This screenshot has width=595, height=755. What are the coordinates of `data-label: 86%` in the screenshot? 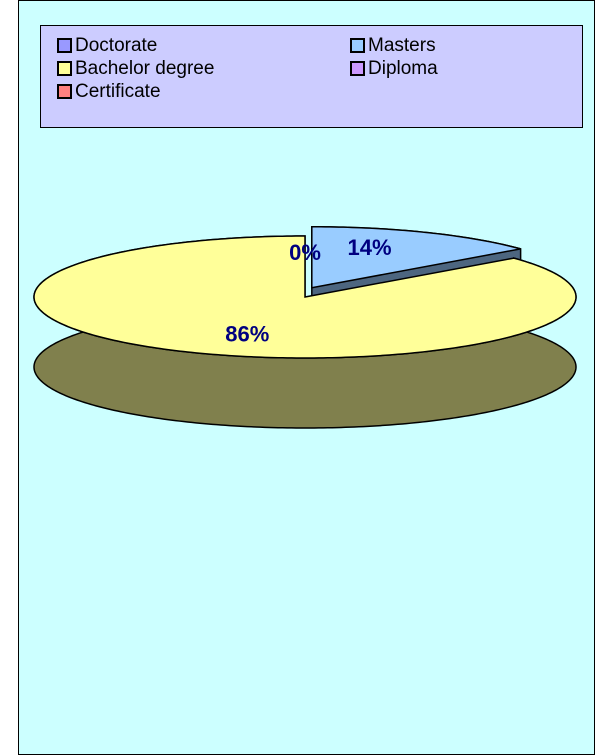 It's located at (247, 333).